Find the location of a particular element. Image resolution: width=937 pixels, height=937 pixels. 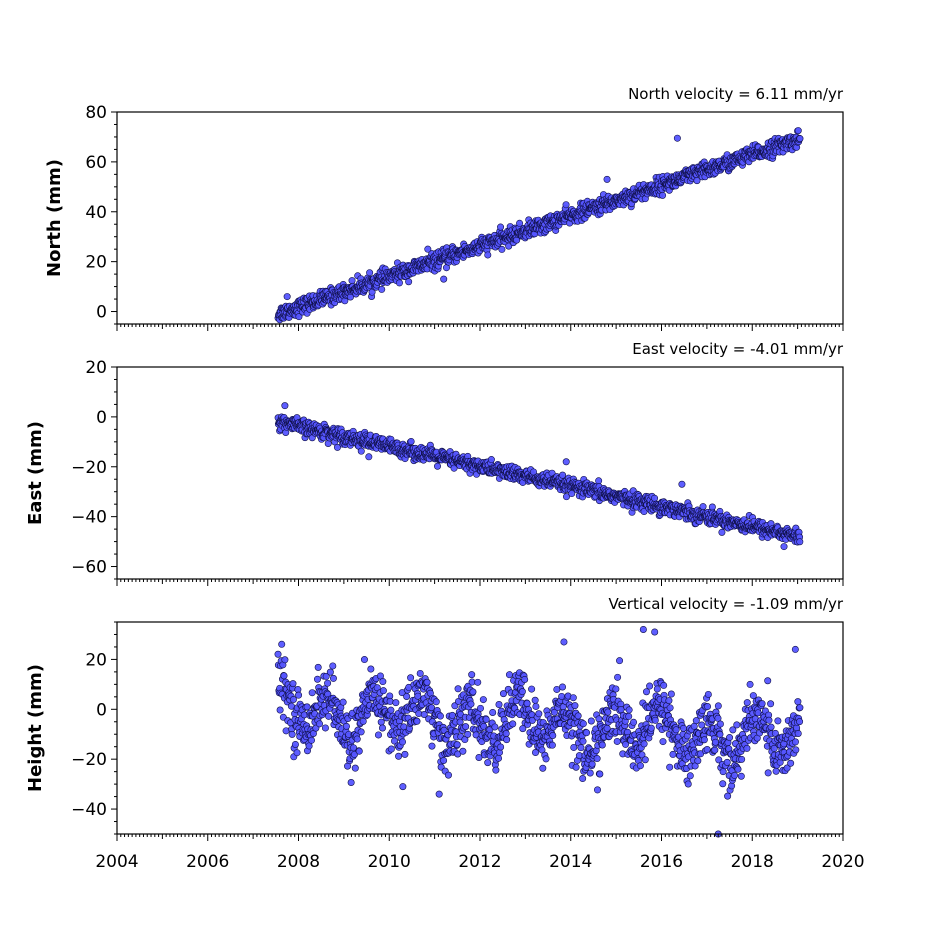

x-tick-label: 2014 is located at coordinates (570, 862).